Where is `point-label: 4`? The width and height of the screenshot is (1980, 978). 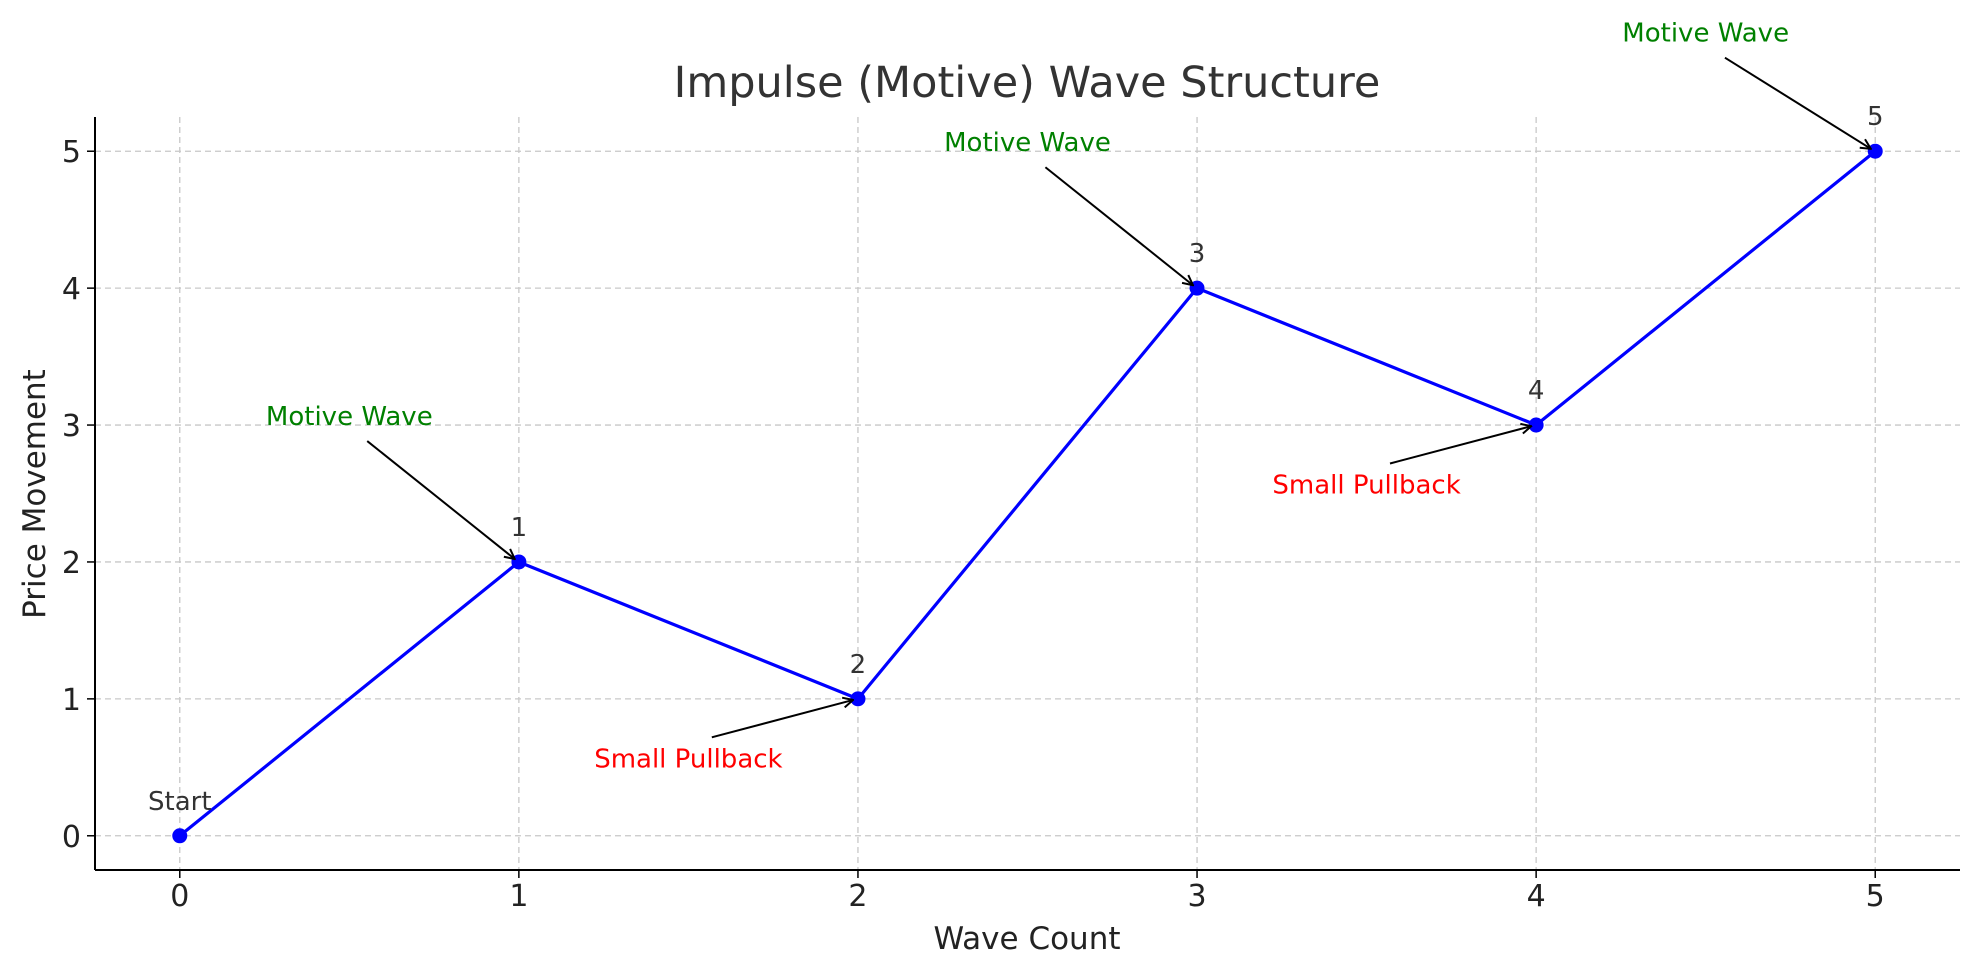 point-label: 4 is located at coordinates (1536, 391).